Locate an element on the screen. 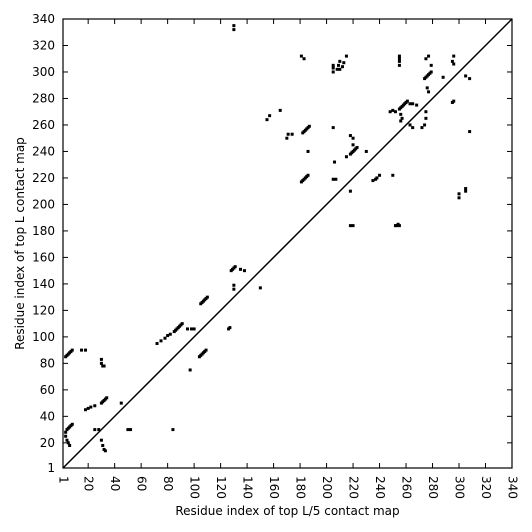  y-tick-label: 40 is located at coordinates (47, 416).